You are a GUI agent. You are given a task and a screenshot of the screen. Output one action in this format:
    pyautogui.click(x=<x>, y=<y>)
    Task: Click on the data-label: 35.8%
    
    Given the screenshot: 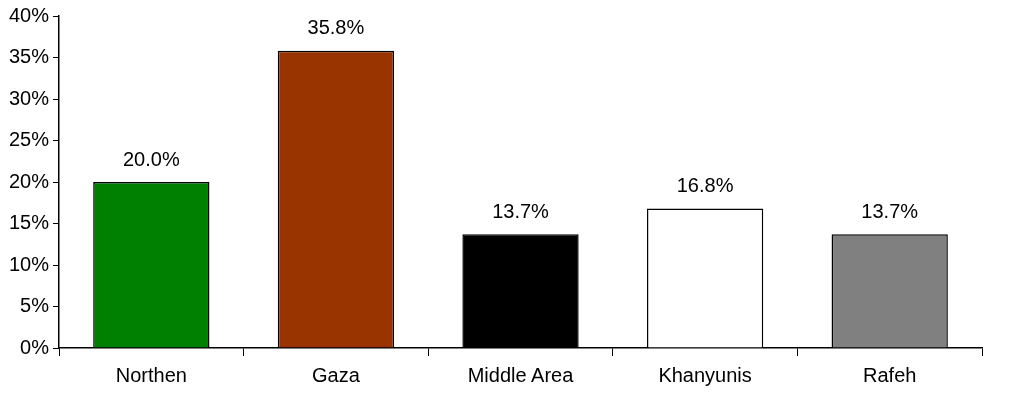 What is the action you would take?
    pyautogui.click(x=336, y=27)
    